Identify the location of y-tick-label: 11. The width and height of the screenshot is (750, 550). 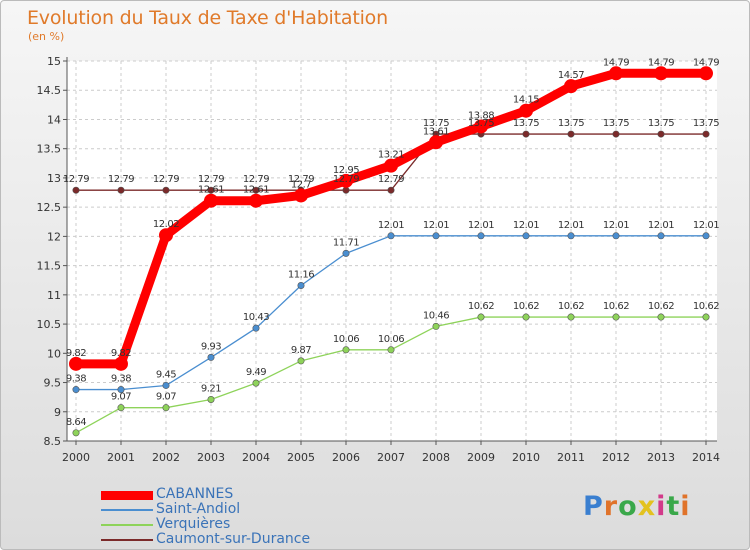
(54, 295).